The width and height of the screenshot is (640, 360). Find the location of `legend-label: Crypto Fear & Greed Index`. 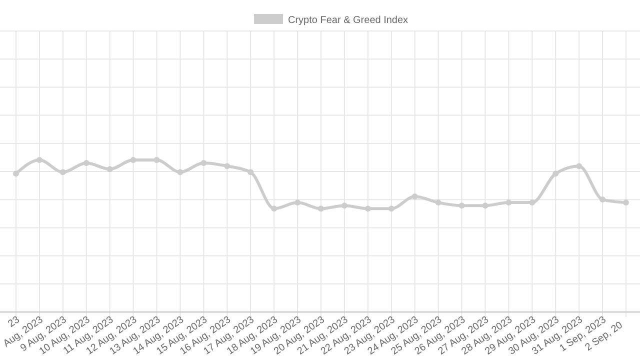

legend-label: Crypto Fear & Greed Index is located at coordinates (348, 20).